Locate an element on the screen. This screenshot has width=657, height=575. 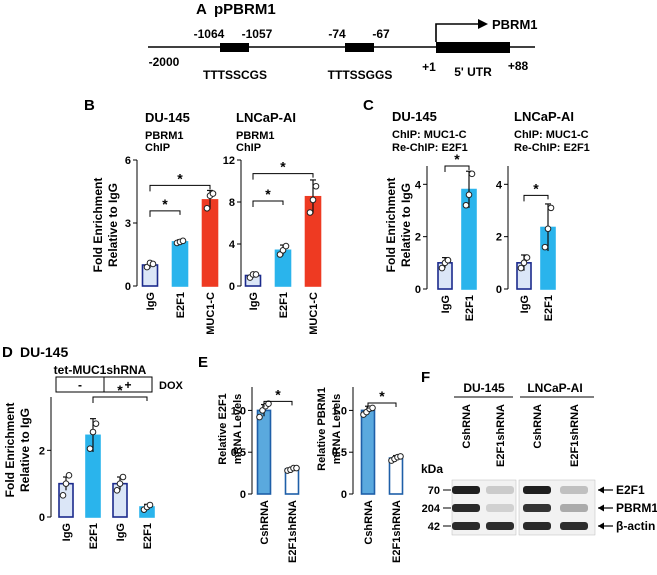
kda-label: kDa is located at coordinates (432, 469).